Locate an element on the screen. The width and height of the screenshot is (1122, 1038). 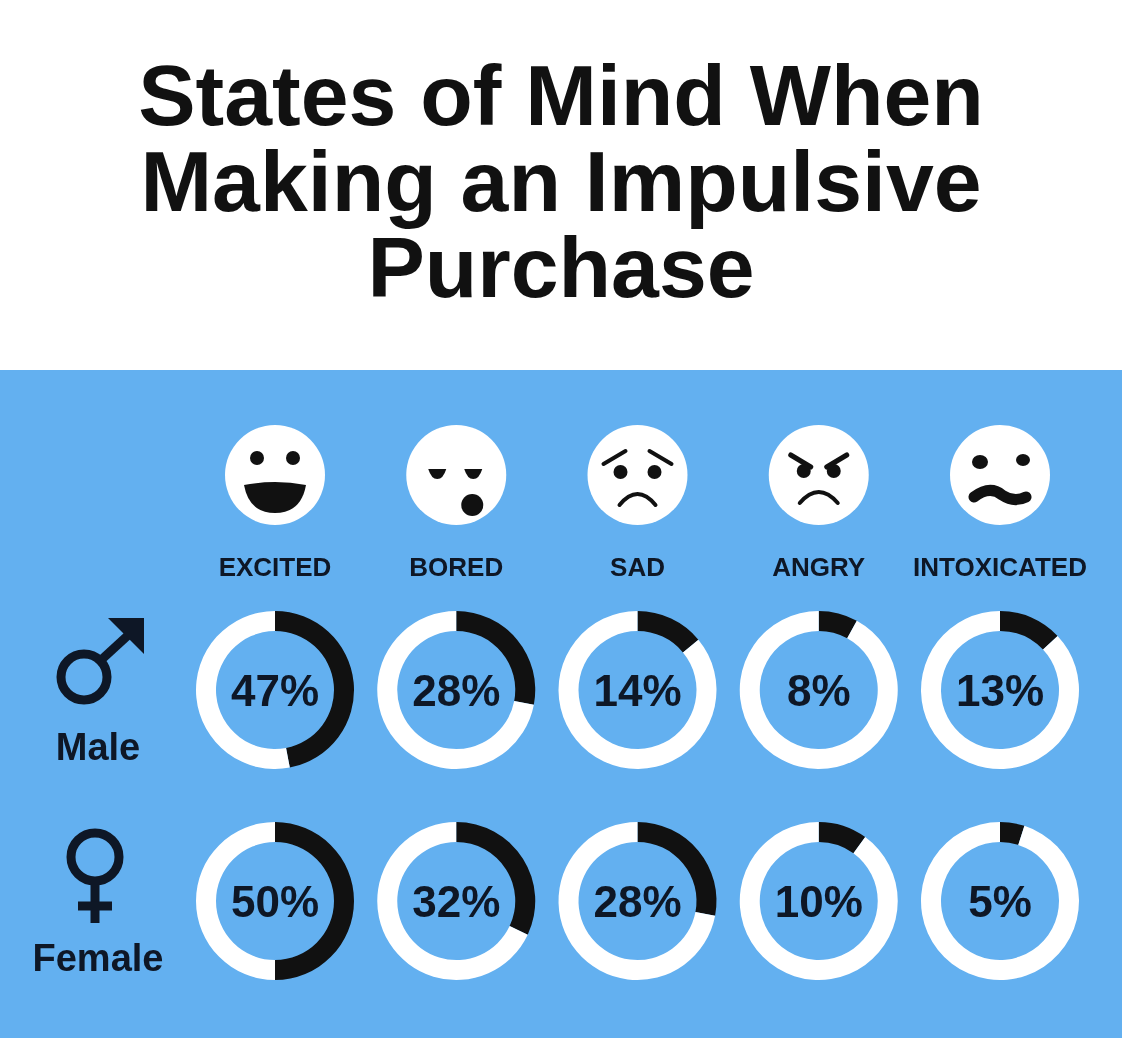
text: 13% is located at coordinates (1000, 690).